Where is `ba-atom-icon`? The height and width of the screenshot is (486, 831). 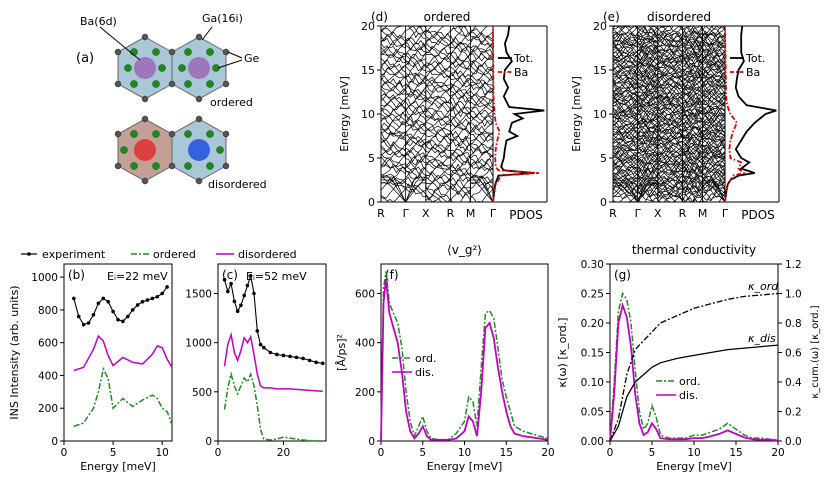
ba-atom-icon is located at coordinates (199, 68).